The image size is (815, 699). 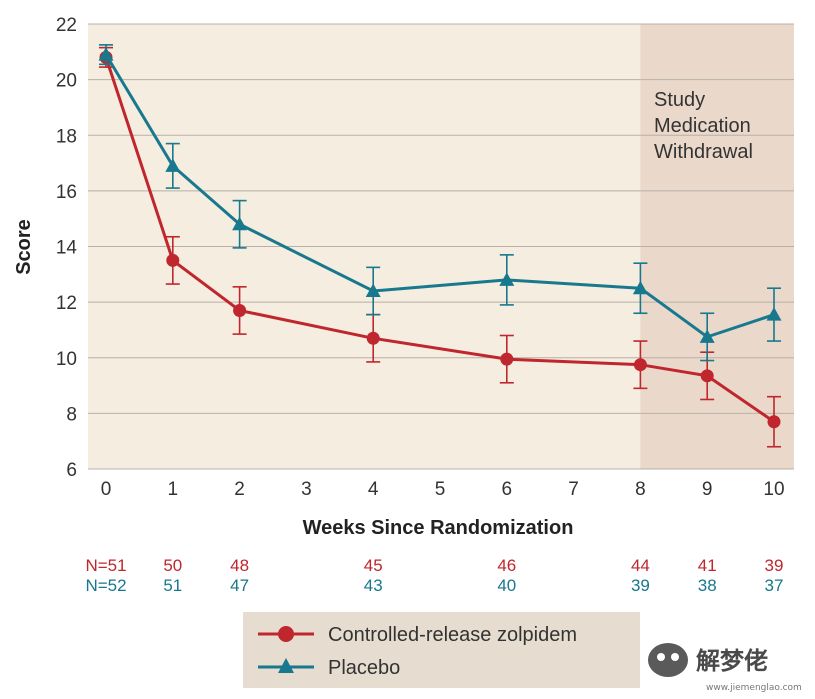 What do you see at coordinates (774, 565) in the screenshot?
I see `n-label-zolpidem-week-10: 39` at bounding box center [774, 565].